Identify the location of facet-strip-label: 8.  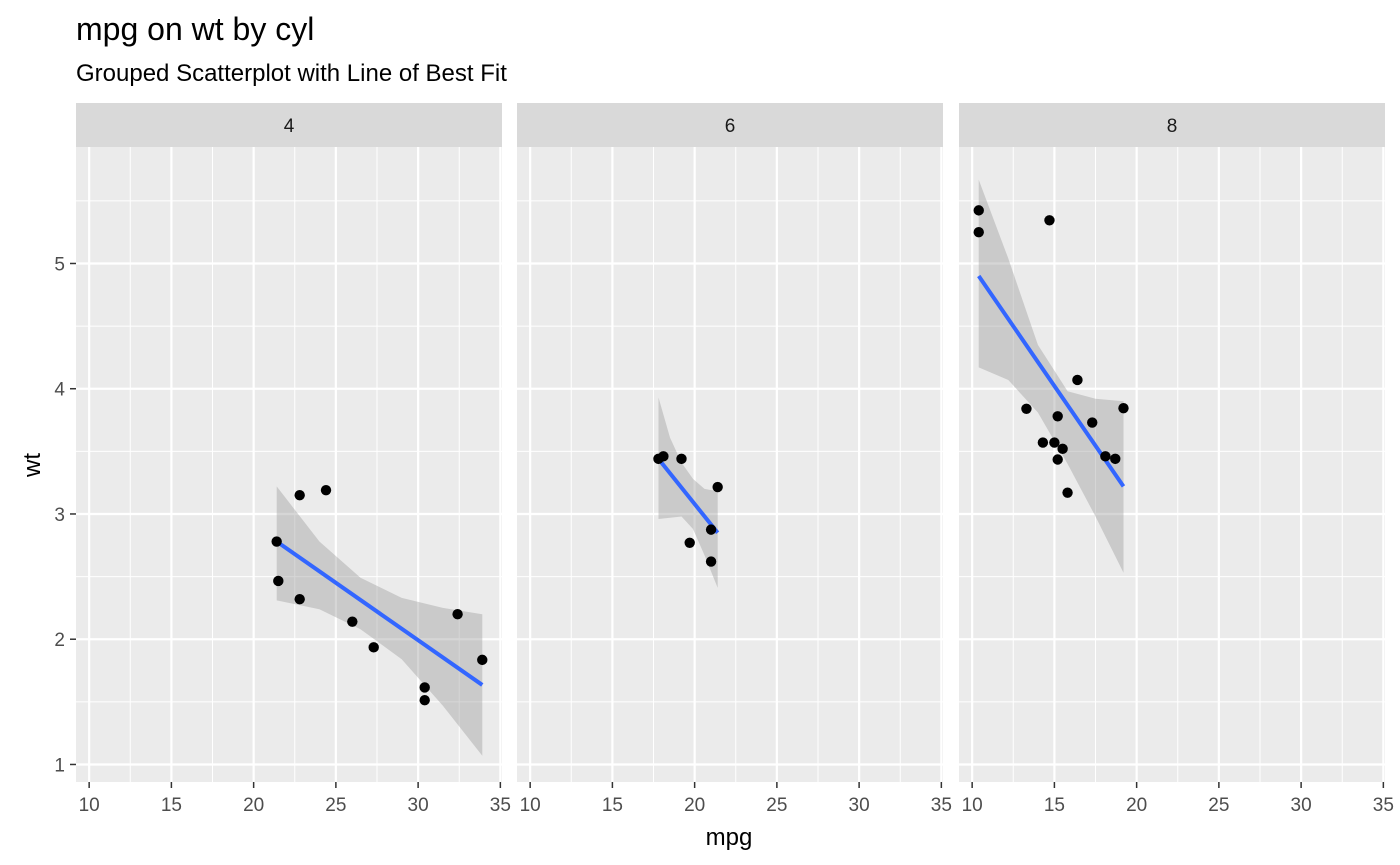
(1172, 126).